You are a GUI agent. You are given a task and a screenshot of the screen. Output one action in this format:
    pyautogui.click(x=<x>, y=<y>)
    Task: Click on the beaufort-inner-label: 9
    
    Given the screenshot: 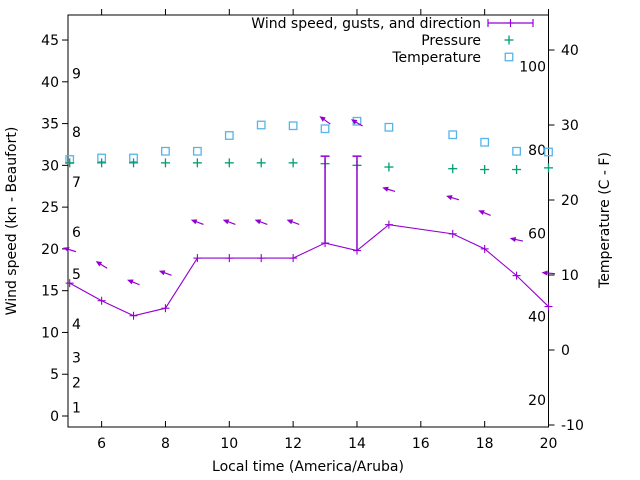 What is the action you would take?
    pyautogui.click(x=76, y=74)
    